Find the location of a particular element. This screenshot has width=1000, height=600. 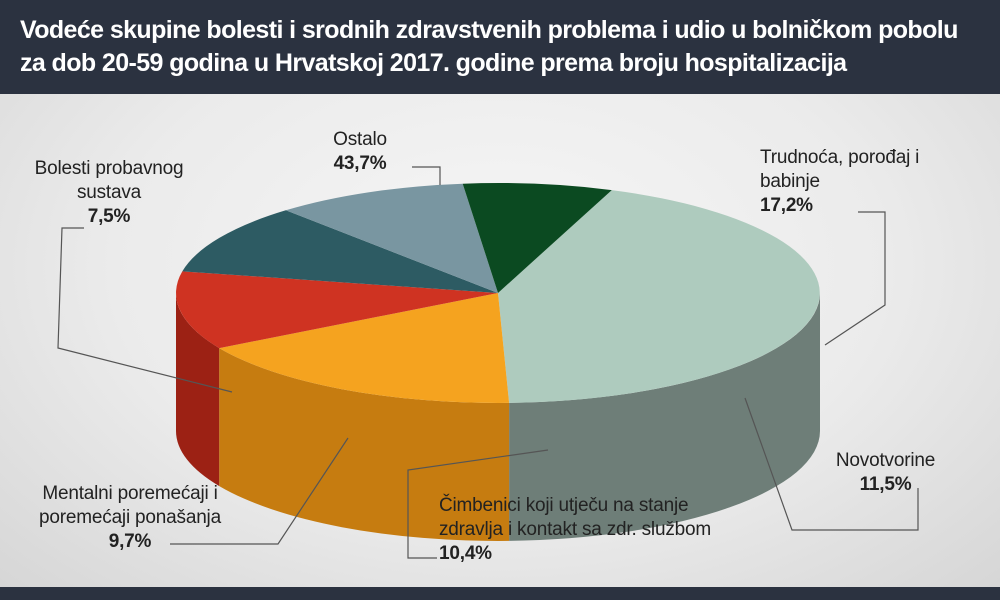

pie-side-trudnoca is located at coordinates (364, 444).